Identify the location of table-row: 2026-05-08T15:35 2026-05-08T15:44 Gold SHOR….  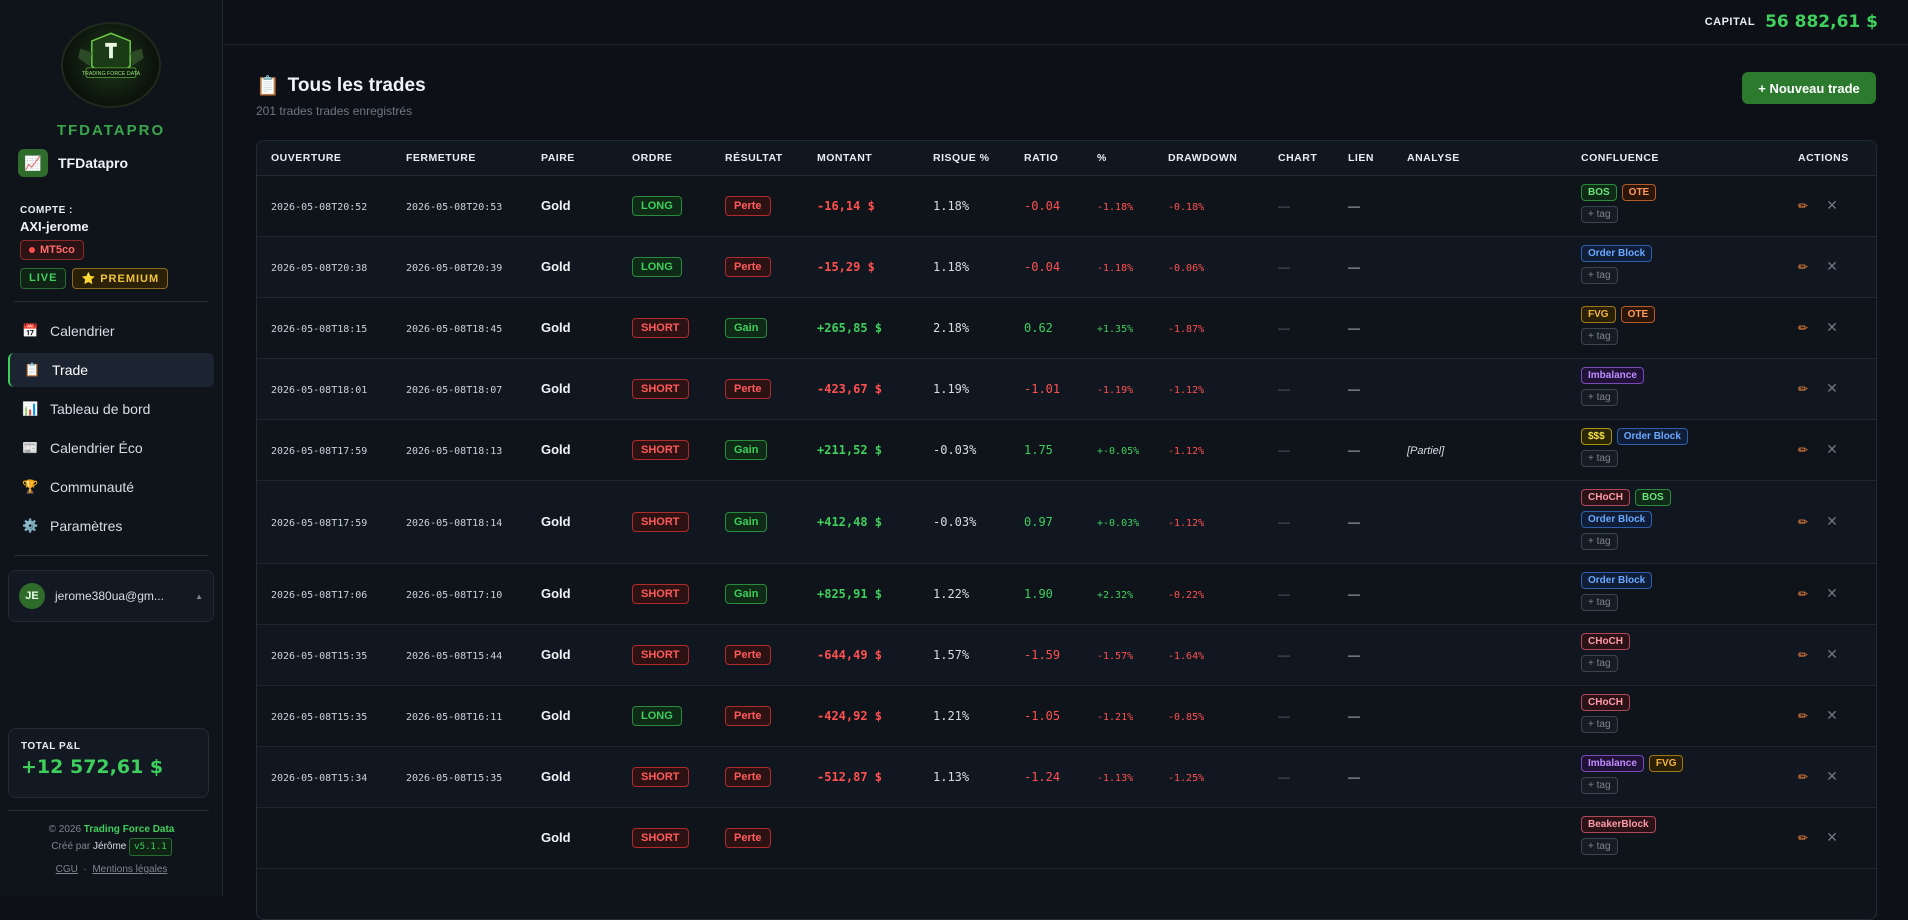
(1066, 655).